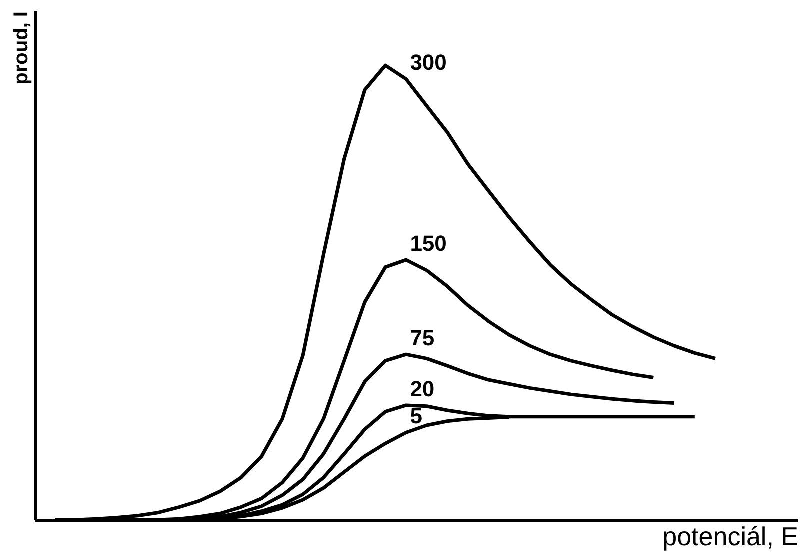  Describe the element at coordinates (730, 537) in the screenshot. I see `x-axis-title: potenciál, E` at that location.